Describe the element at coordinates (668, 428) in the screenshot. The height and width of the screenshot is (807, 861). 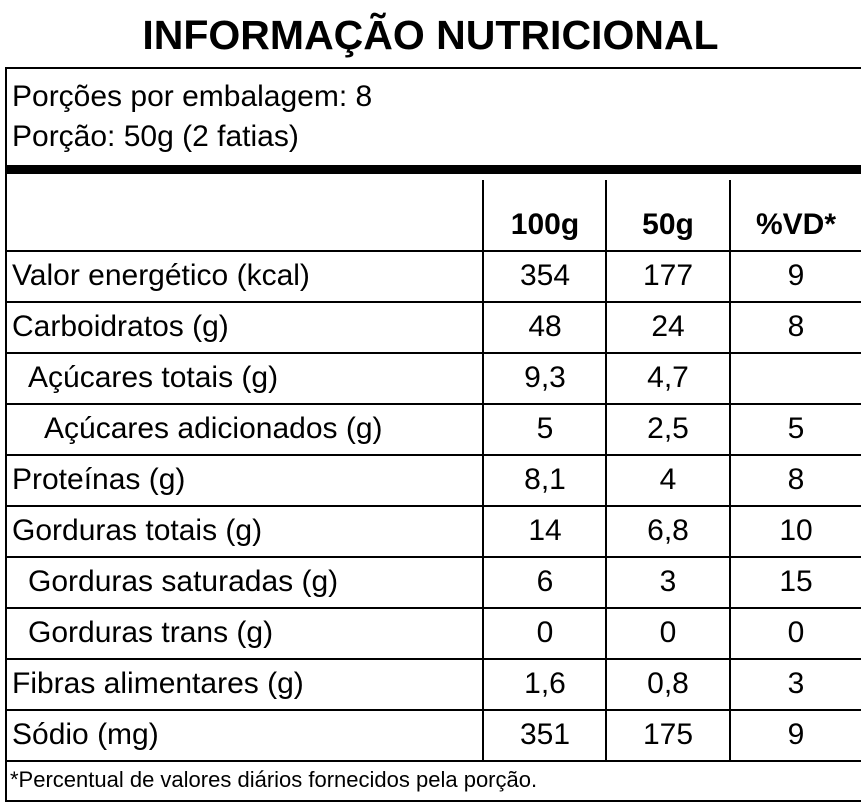
I see `row-value: 2,5` at that location.